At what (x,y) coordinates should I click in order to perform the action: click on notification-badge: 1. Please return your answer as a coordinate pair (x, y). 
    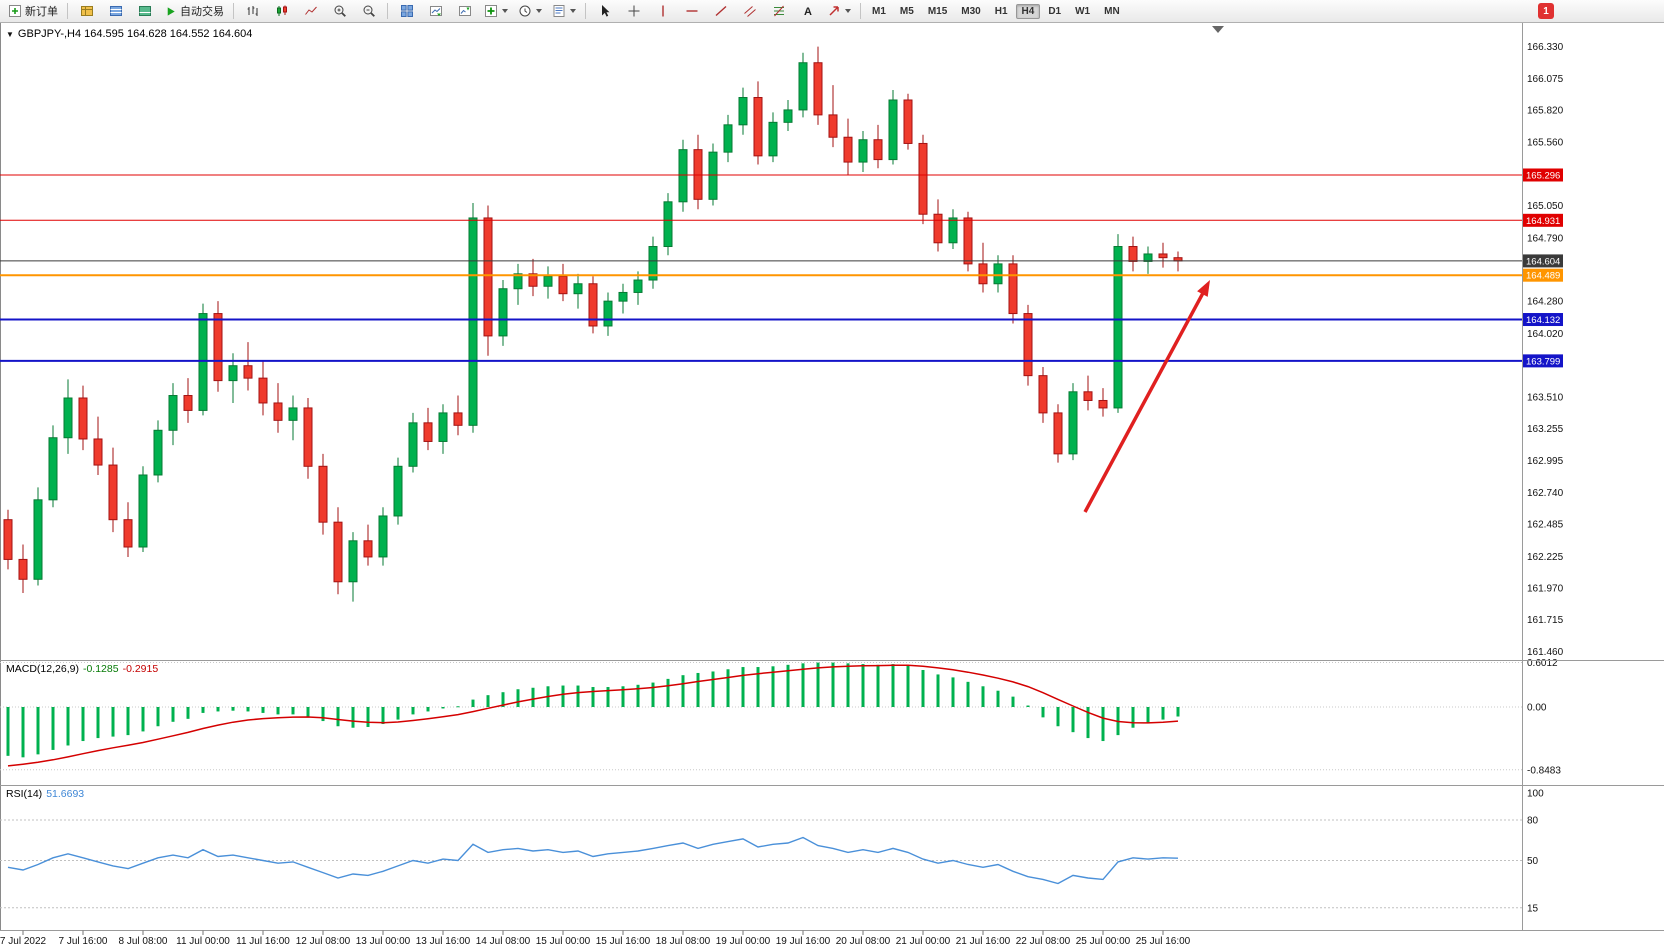
    Looking at the image, I should click on (1546, 11).